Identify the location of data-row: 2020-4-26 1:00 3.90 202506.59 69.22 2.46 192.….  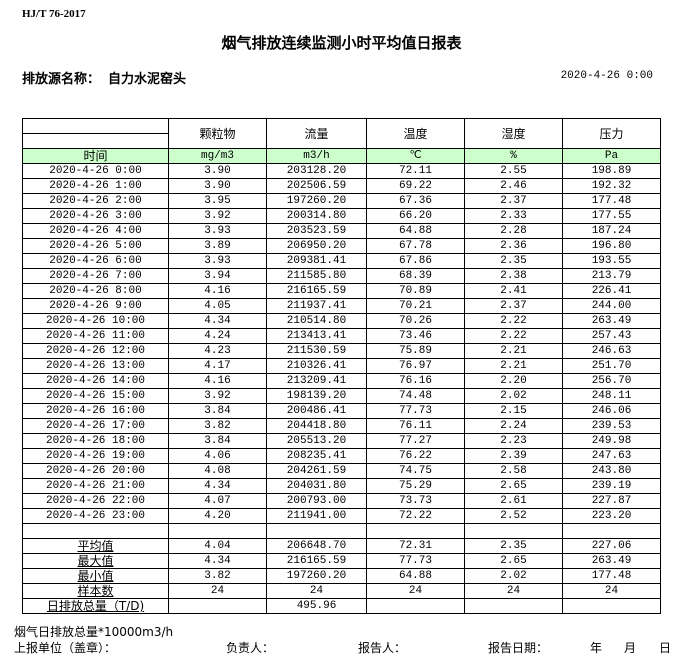
(341, 186).